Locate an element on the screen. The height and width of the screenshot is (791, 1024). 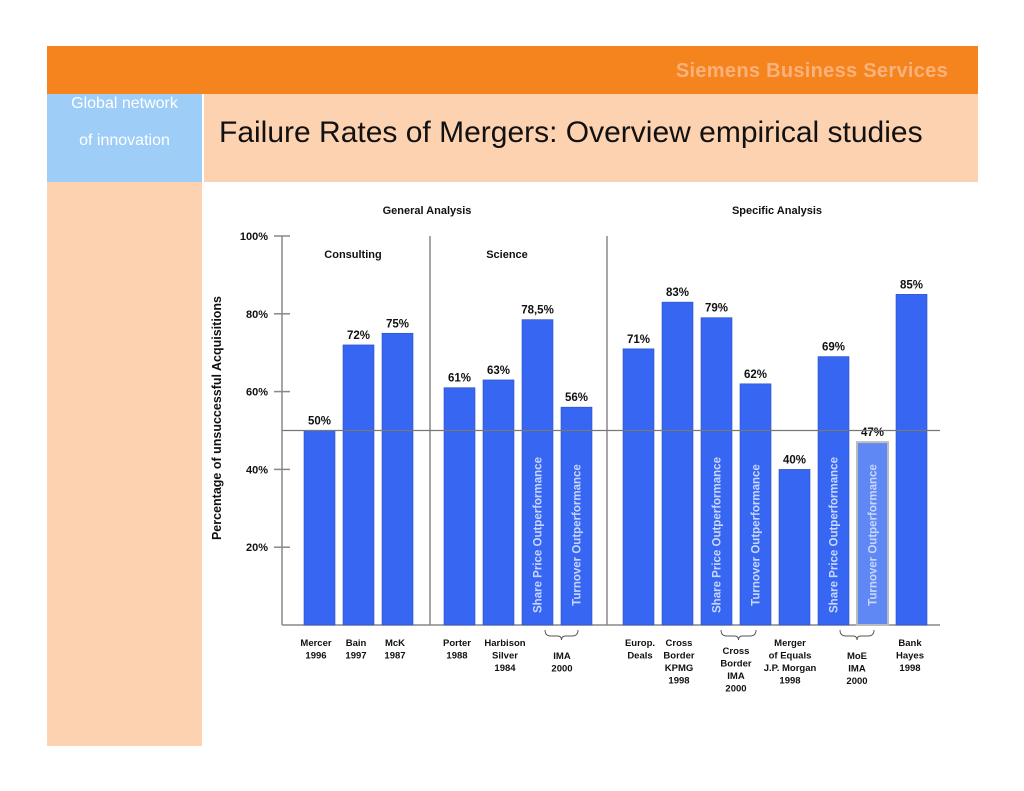
category-label: Mercer is located at coordinates (315, 643).